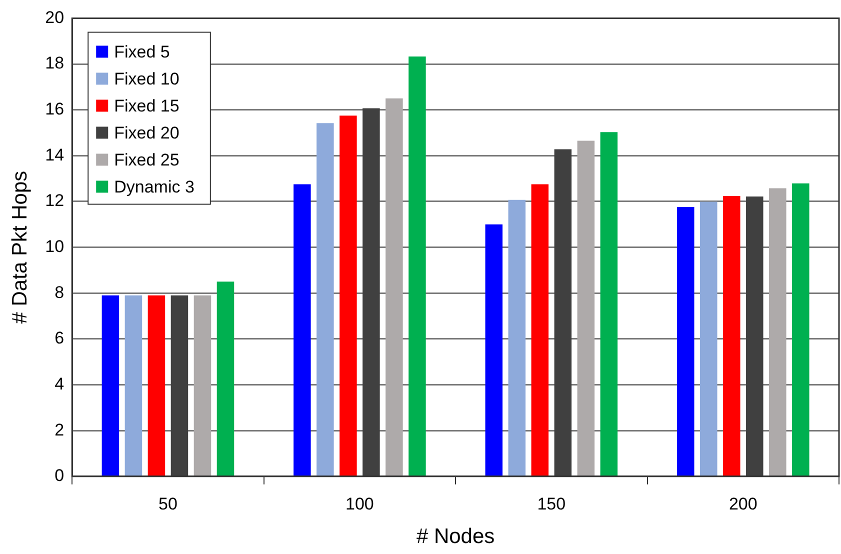 This screenshot has width=841, height=554. Describe the element at coordinates (551, 504) in the screenshot. I see `x-tick-label: 150` at that location.